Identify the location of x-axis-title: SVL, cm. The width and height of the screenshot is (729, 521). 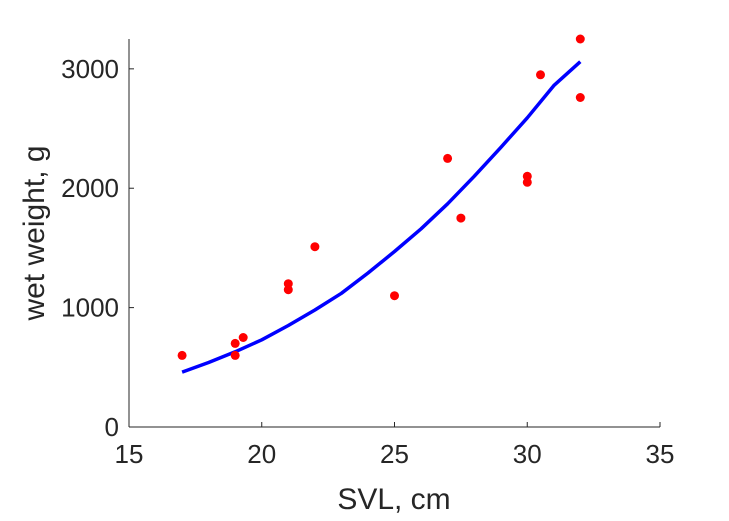
(393, 499).